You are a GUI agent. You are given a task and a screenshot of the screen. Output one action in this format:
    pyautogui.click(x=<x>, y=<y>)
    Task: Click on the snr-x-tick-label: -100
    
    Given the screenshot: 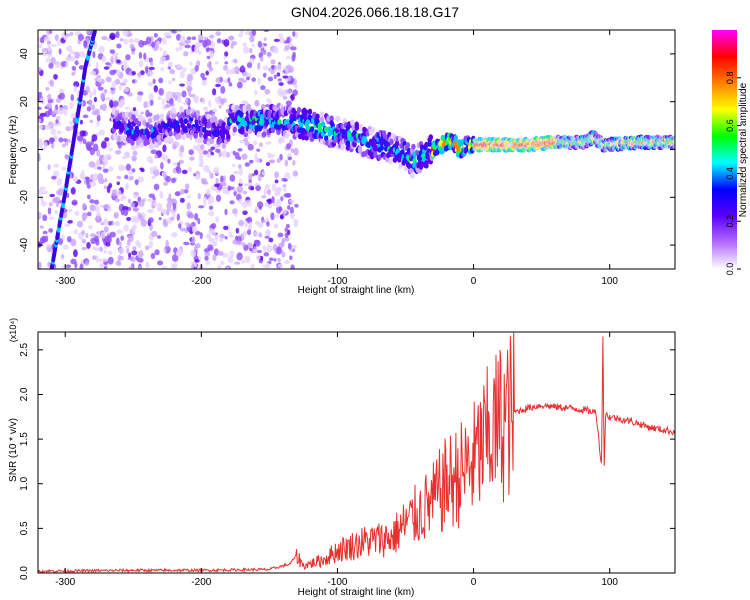 What is the action you would take?
    pyautogui.click(x=337, y=582)
    